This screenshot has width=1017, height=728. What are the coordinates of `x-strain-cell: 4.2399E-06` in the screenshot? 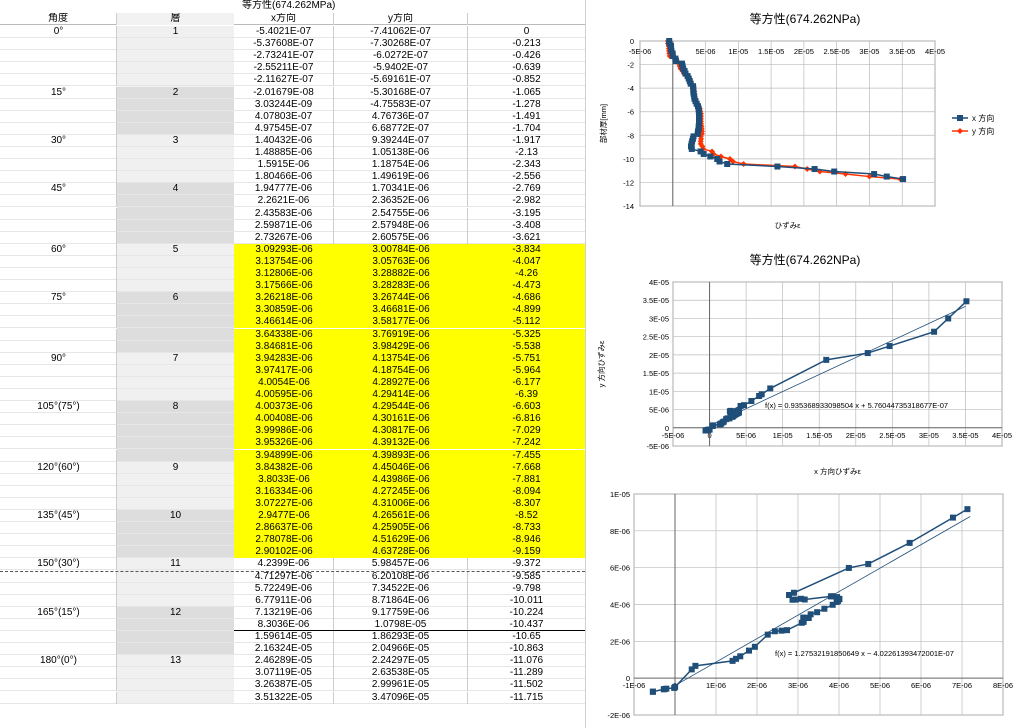 It's located at (284, 564).